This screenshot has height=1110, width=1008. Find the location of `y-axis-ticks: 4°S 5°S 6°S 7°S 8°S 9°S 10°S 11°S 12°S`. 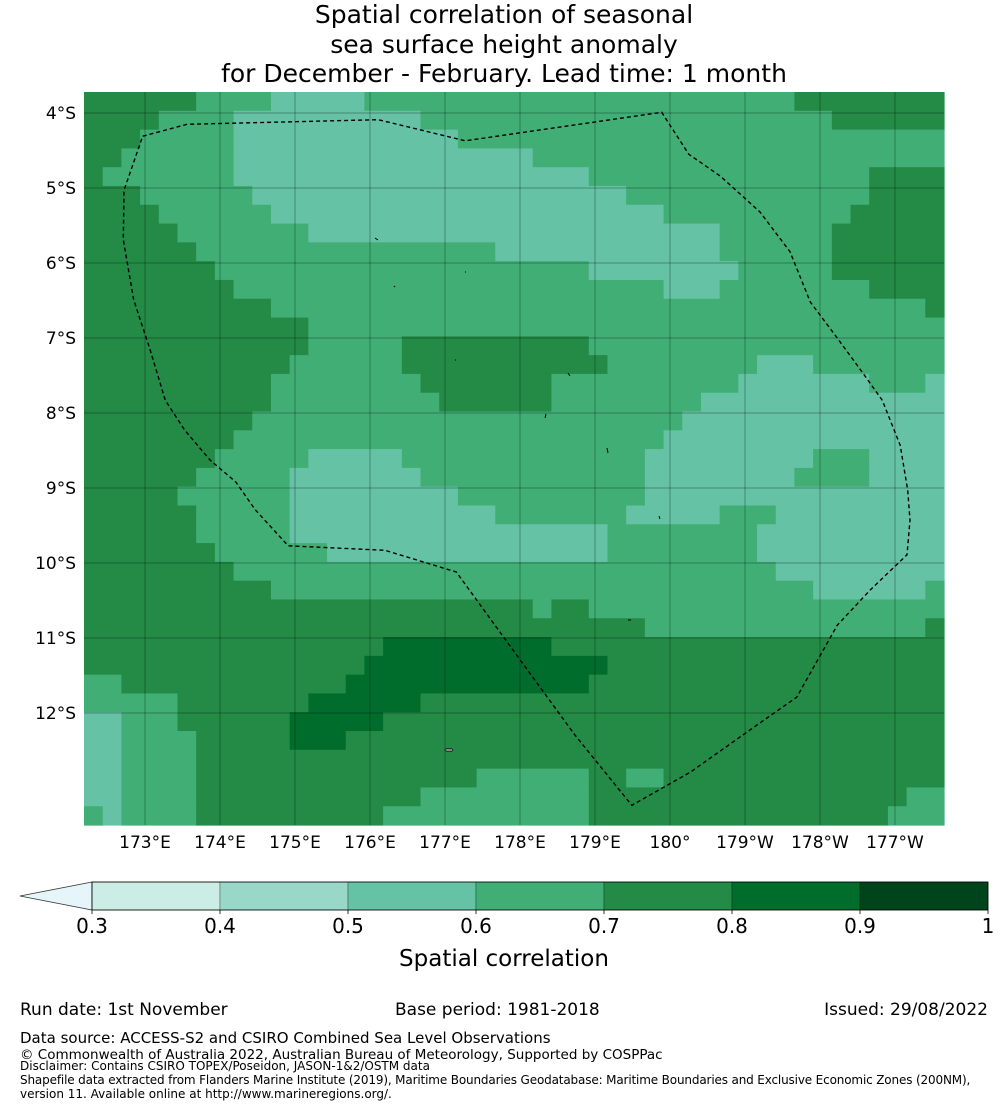

y-axis-ticks: 4°S 5°S 6°S 7°S 8°S 9°S 10°S 11°S 12°S is located at coordinates (55, 414).